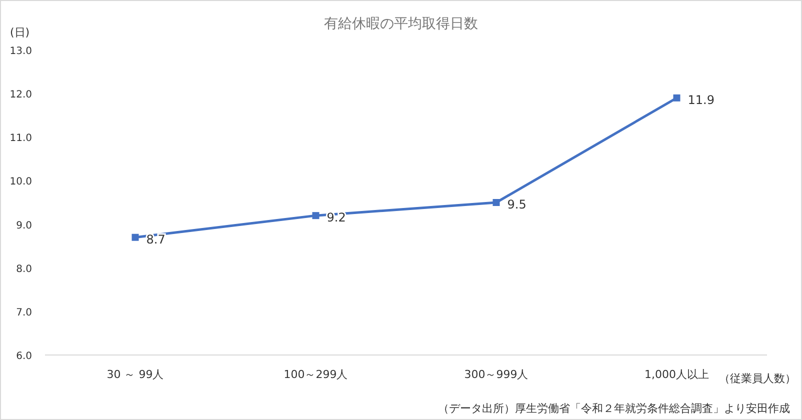 This screenshot has width=802, height=420. Describe the element at coordinates (156, 239) in the screenshot. I see `data-label: 8.7` at that location.